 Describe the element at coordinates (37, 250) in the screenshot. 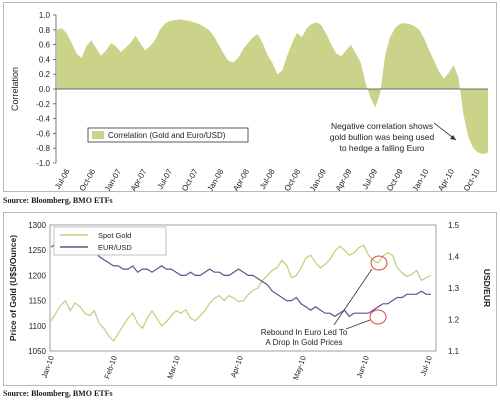

I see `left-tick-label: 1250` at that location.